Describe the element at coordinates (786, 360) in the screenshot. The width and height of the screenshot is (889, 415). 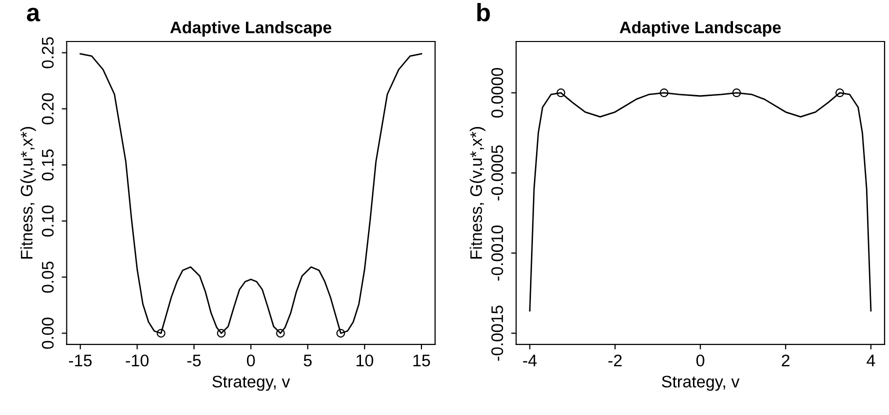
I see `x-tick-label: 2` at that location.